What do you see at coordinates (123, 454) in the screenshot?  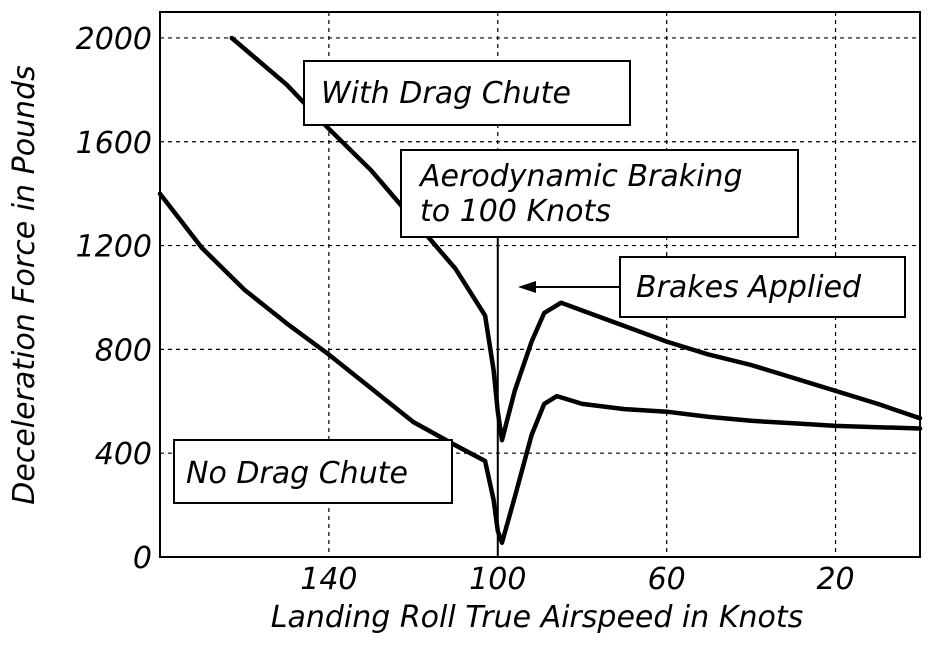 I see `y-tick-label: 400` at bounding box center [123, 454].